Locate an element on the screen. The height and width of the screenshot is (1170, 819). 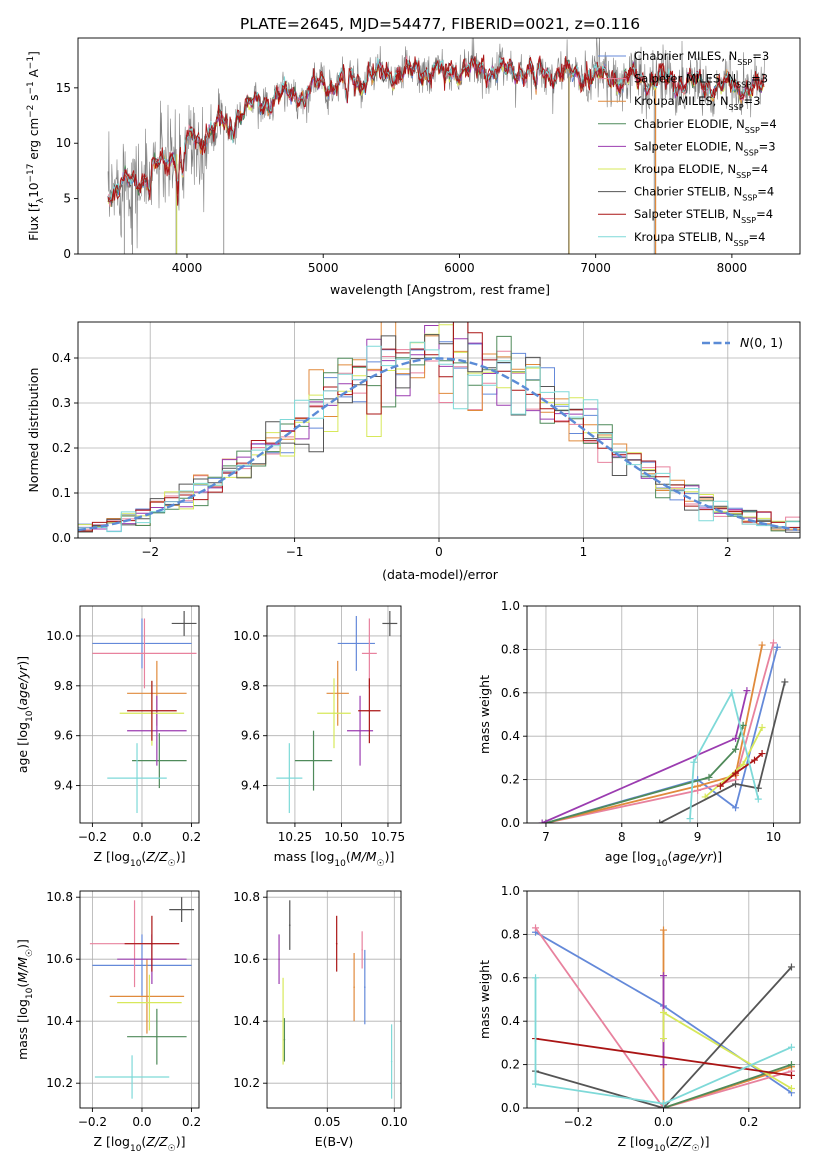
legend-label: N(0, 1) is located at coordinates (761, 342).